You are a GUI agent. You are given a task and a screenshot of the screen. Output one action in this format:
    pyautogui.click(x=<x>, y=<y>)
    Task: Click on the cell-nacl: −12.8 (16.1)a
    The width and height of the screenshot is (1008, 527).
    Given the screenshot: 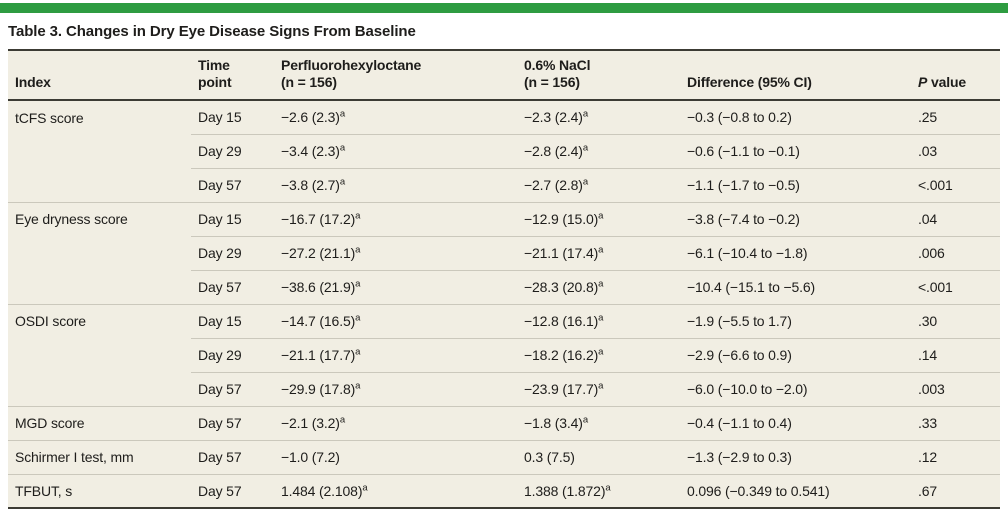 What is the action you would take?
    pyautogui.click(x=598, y=320)
    